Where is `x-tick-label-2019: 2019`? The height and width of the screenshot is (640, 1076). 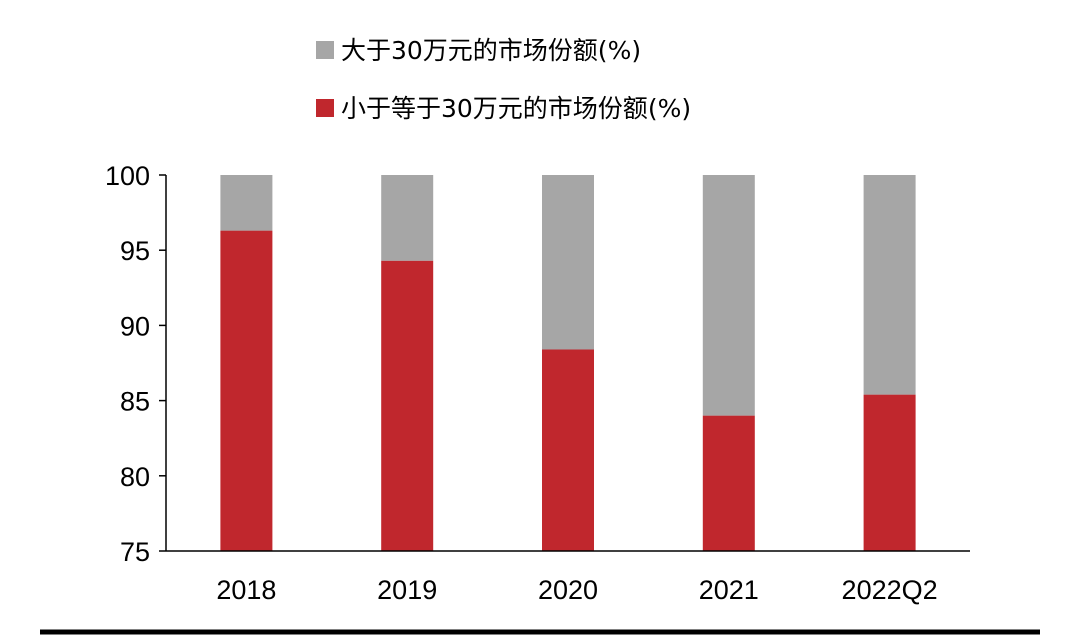 x-tick-label-2019: 2019 is located at coordinates (407, 590).